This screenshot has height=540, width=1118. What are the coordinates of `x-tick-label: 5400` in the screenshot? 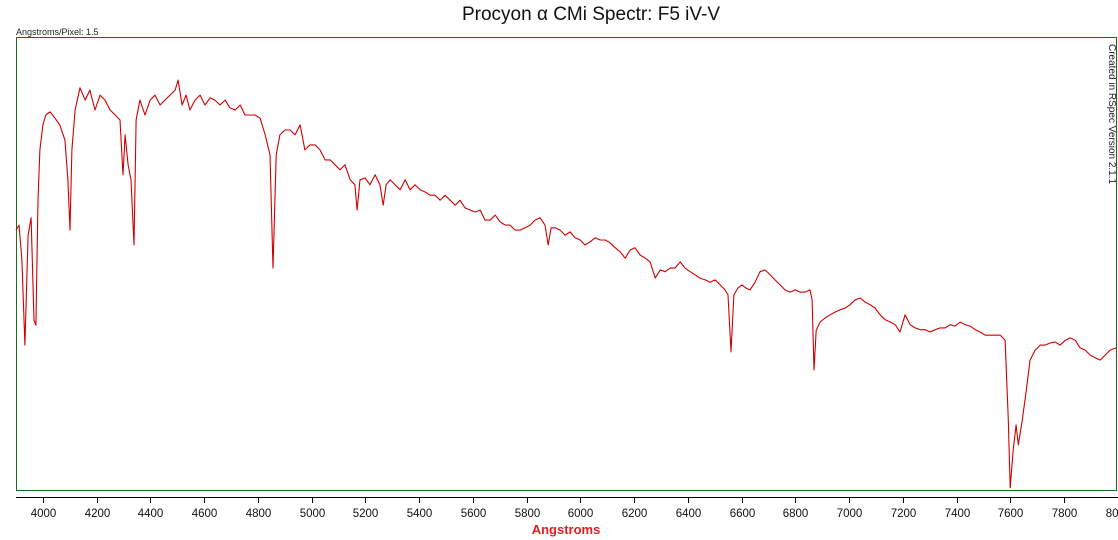 It's located at (420, 514).